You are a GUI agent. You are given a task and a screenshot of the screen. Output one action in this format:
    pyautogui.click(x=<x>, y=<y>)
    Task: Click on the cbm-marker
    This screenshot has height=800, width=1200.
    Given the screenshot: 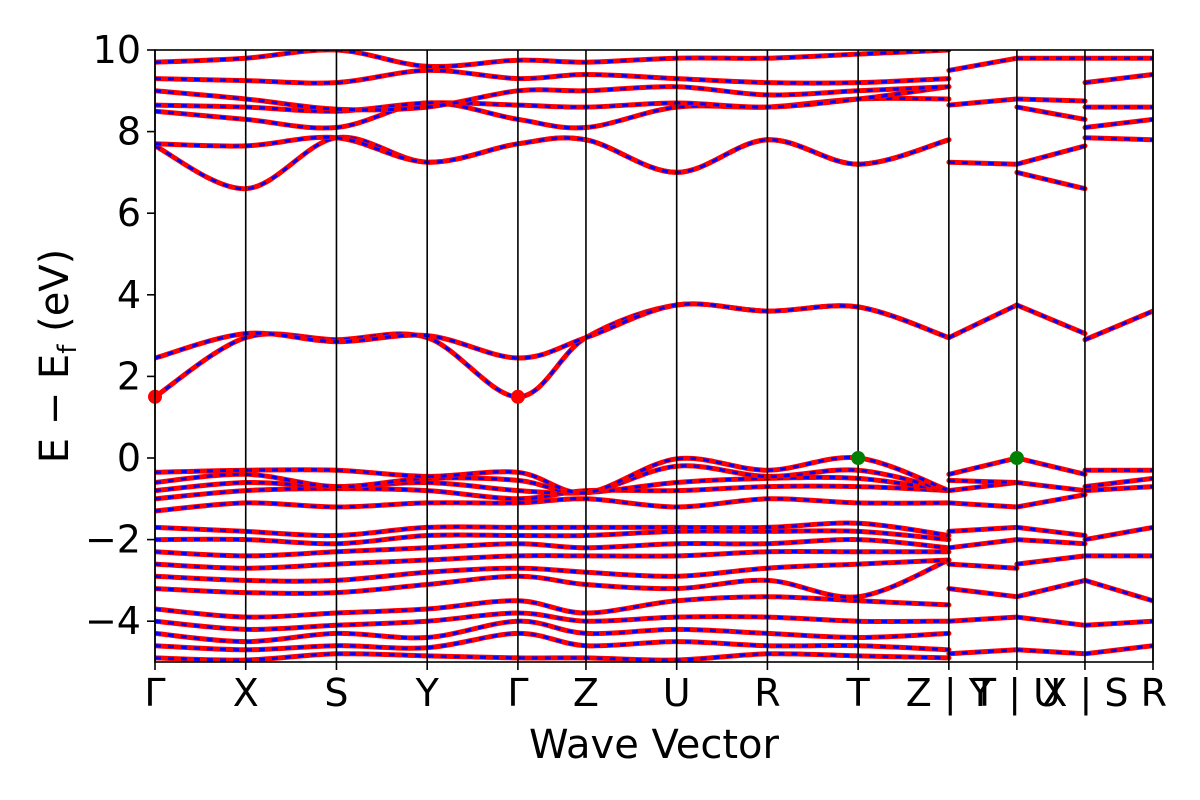 What is the action you would take?
    pyautogui.click(x=517, y=396)
    